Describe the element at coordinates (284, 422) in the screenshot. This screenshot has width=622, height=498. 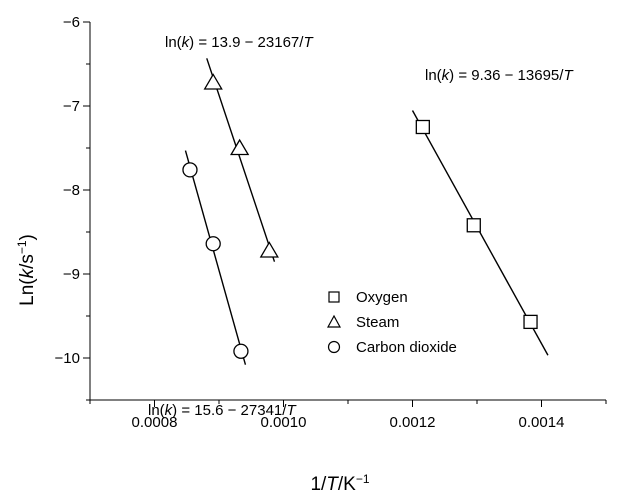
I see `x-tick-label: 0.0010` at that location.